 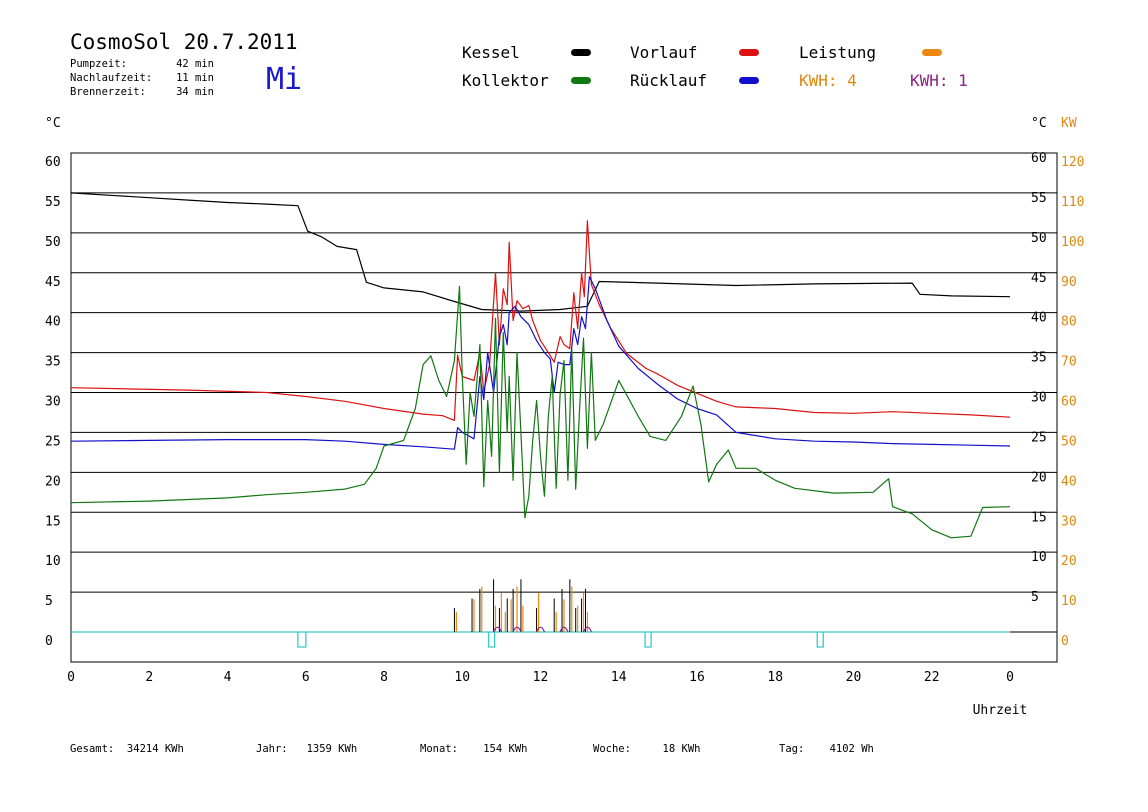 What do you see at coordinates (505, 80) in the screenshot?
I see `legend-kollektor-label: Kollektor` at bounding box center [505, 80].